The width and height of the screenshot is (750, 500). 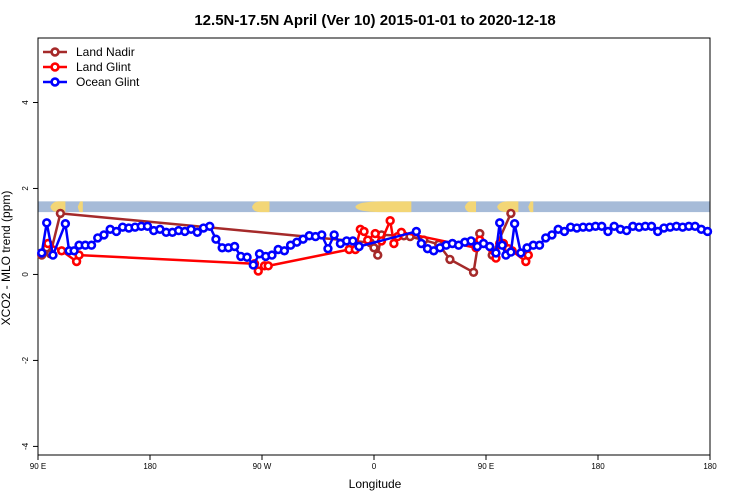 What do you see at coordinates (103, 67) in the screenshot?
I see `legend-label: Land Glint` at bounding box center [103, 67].